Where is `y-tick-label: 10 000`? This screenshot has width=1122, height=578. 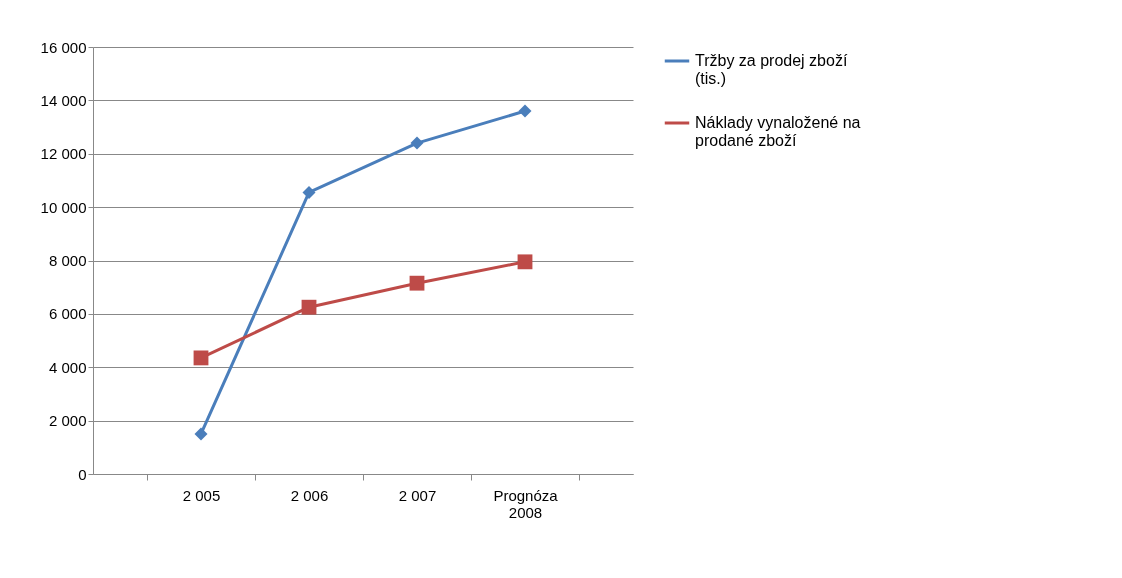 y-tick-label: 10 000 is located at coordinates (63, 207).